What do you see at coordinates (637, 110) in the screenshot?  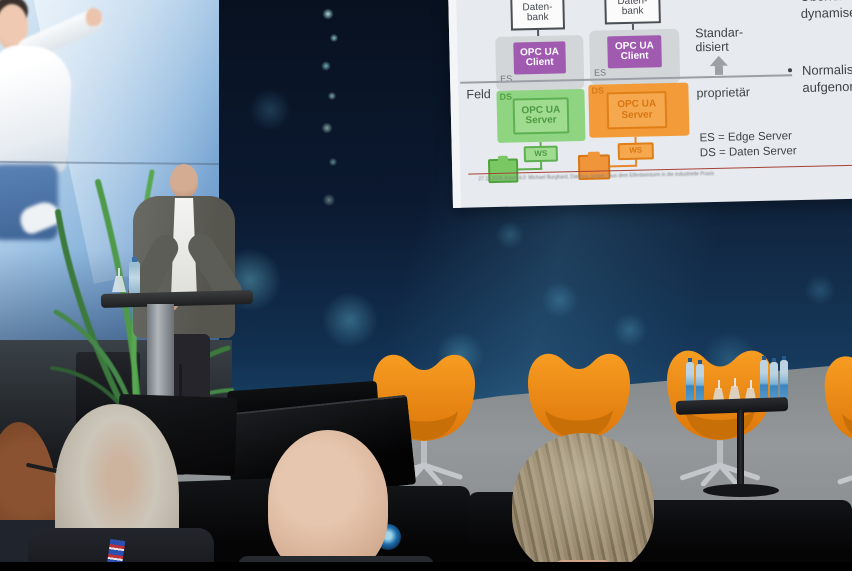 I see `opcua-server-box-orange: OPC UA Server` at bounding box center [637, 110].